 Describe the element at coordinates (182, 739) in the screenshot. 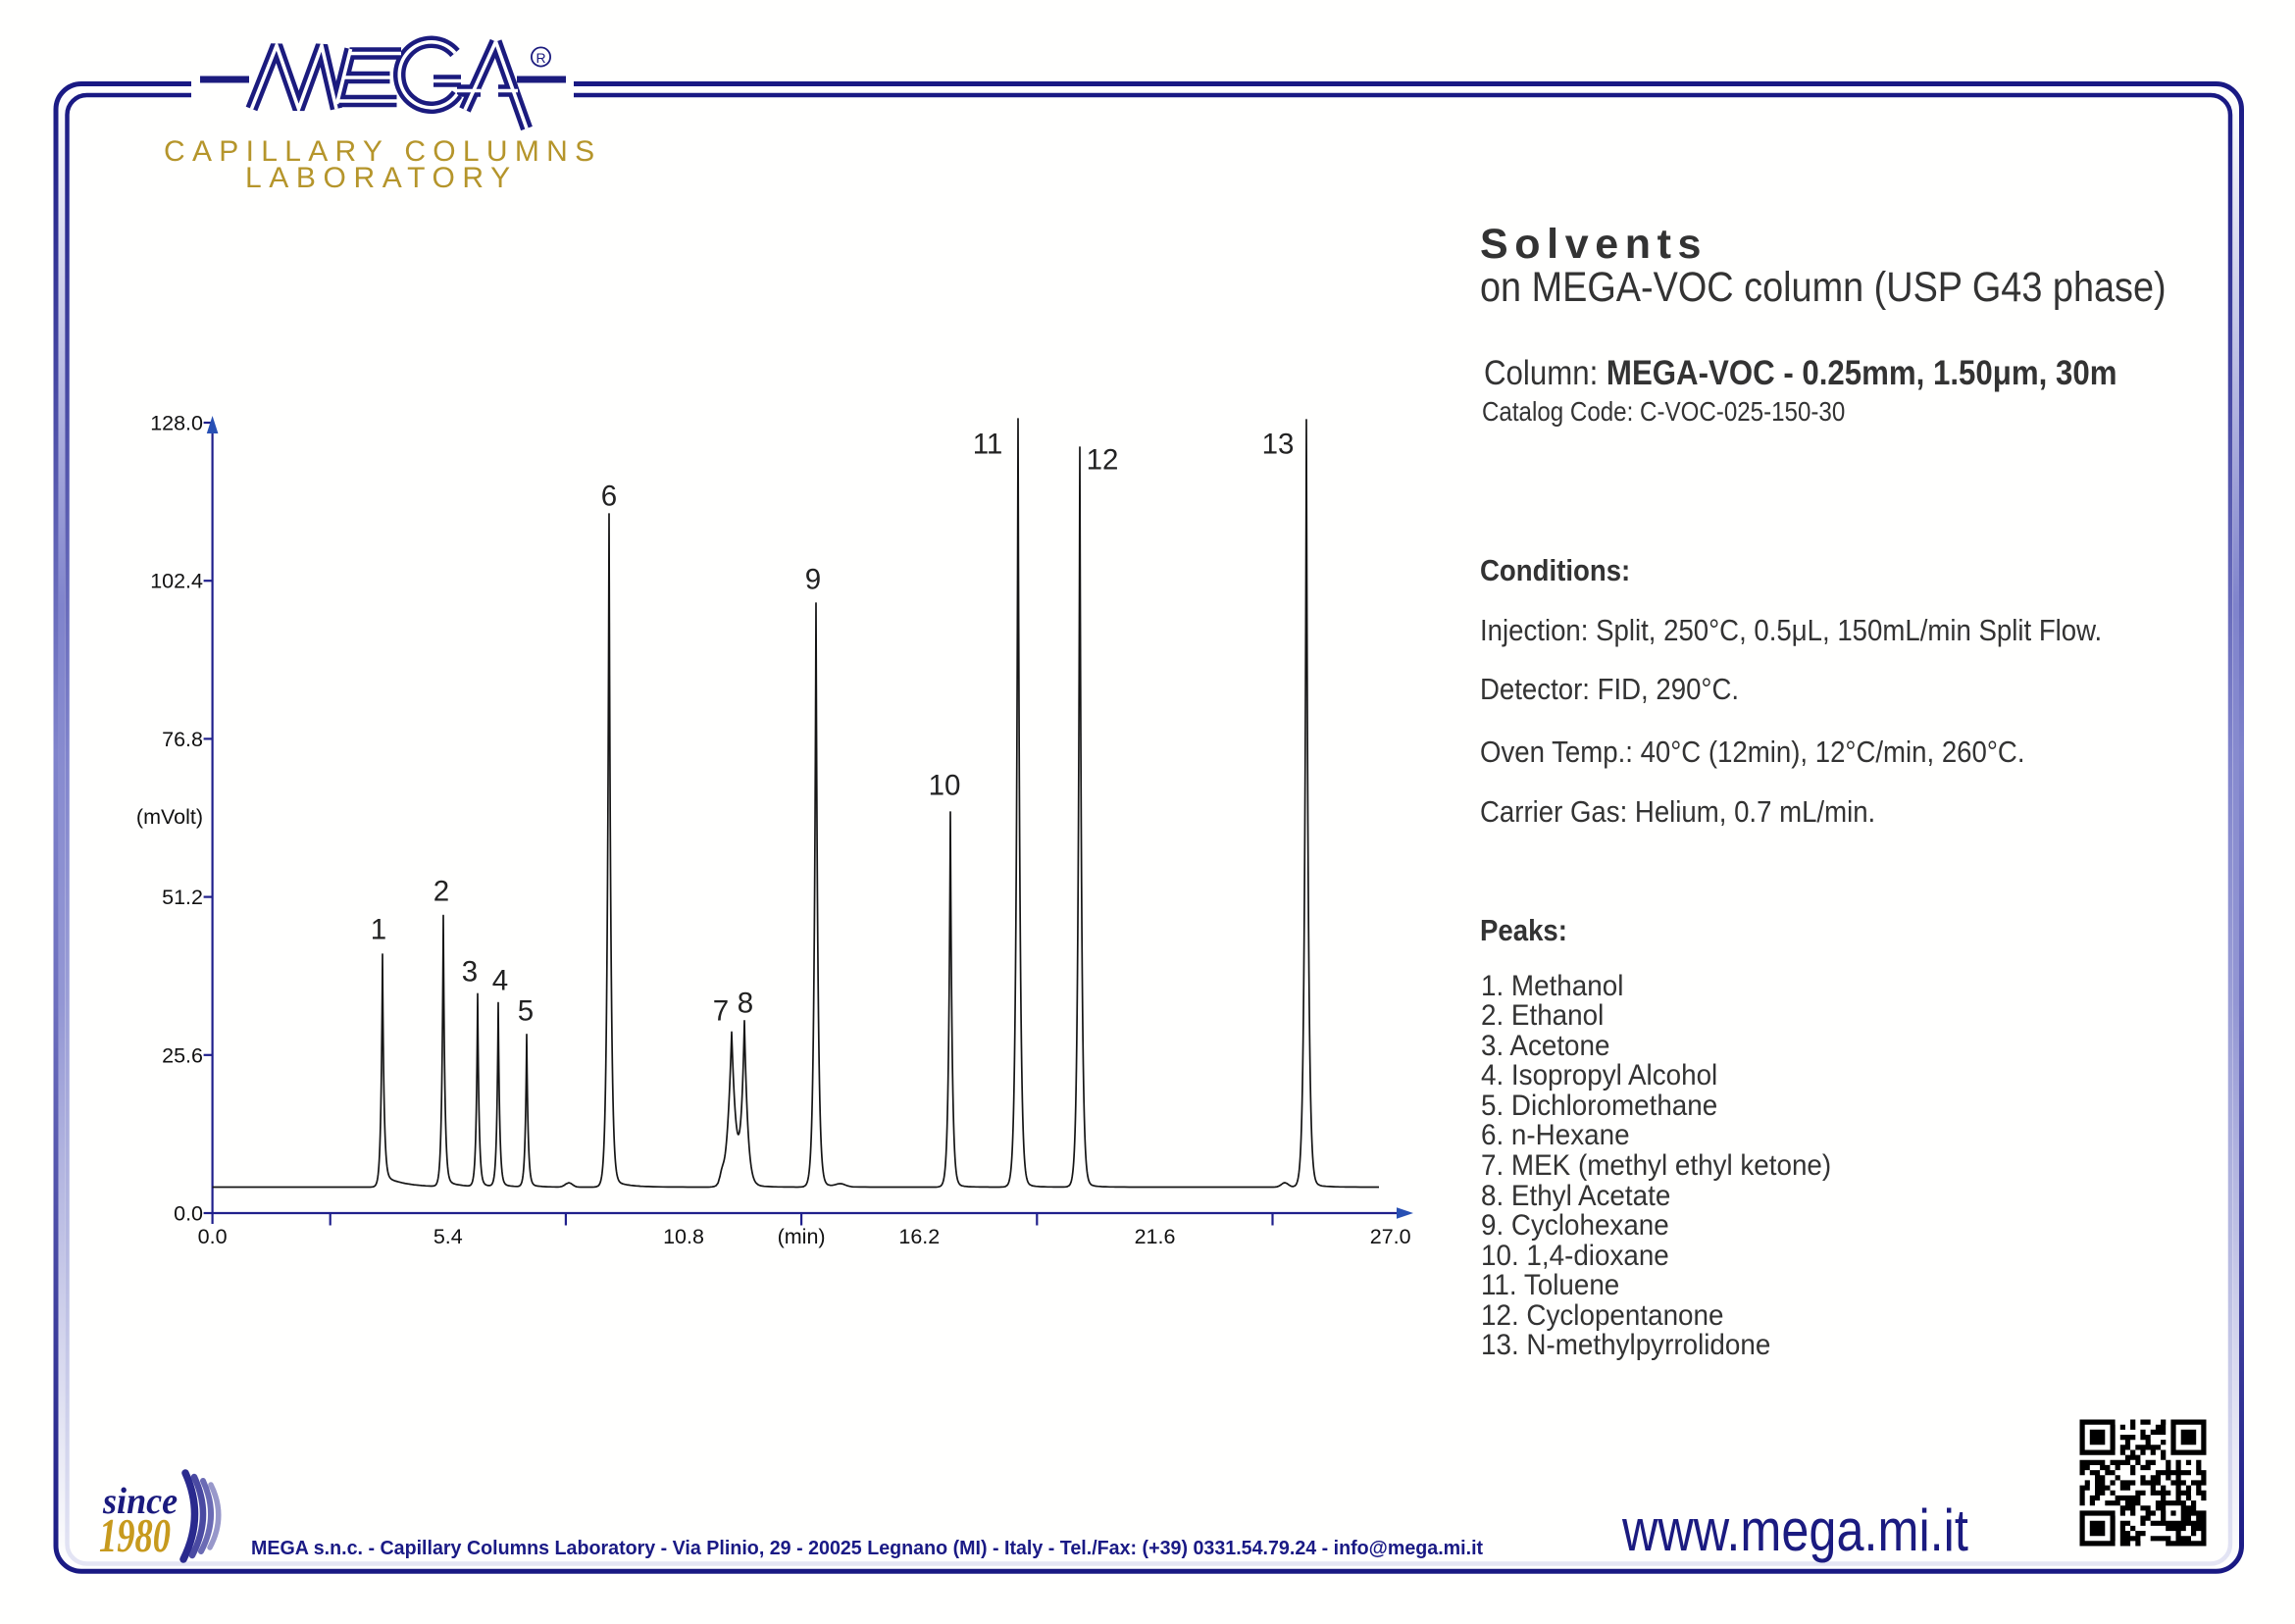

I see `svg-text: 76.8` at that location.